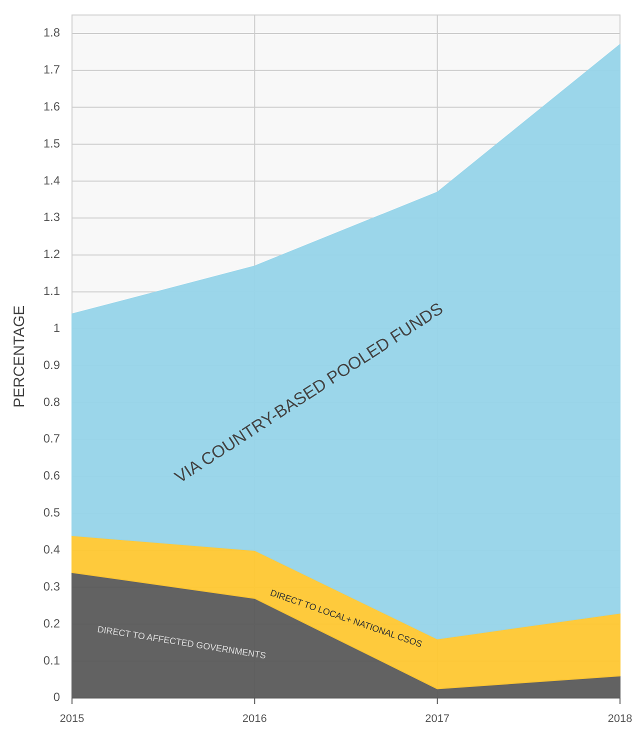 The width and height of the screenshot is (636, 730). What do you see at coordinates (51, 660) in the screenshot?
I see `y-tick-label: 0.1` at bounding box center [51, 660].